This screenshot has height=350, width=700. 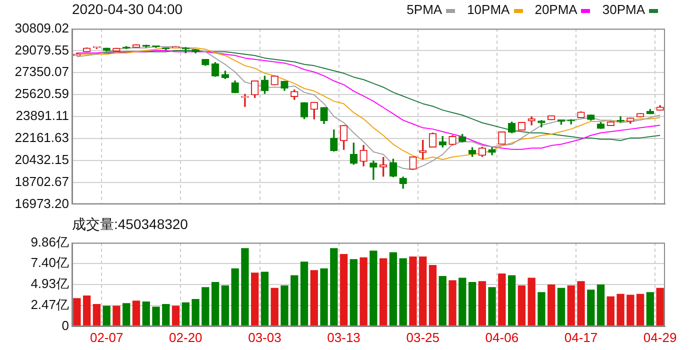 What do you see at coordinates (624, 9) in the screenshot?
I see `legend-label: 30PMA` at bounding box center [624, 9].